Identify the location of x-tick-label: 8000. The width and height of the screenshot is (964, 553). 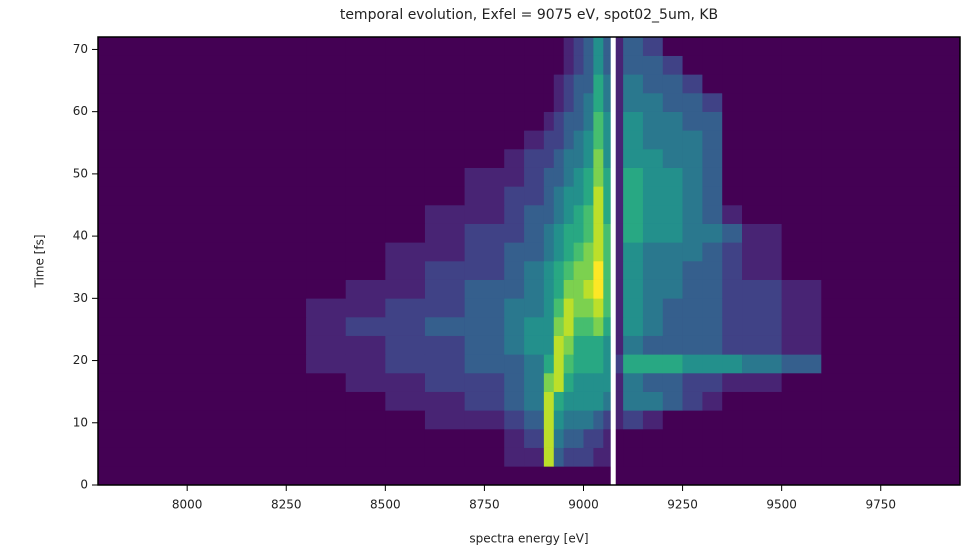
(187, 505).